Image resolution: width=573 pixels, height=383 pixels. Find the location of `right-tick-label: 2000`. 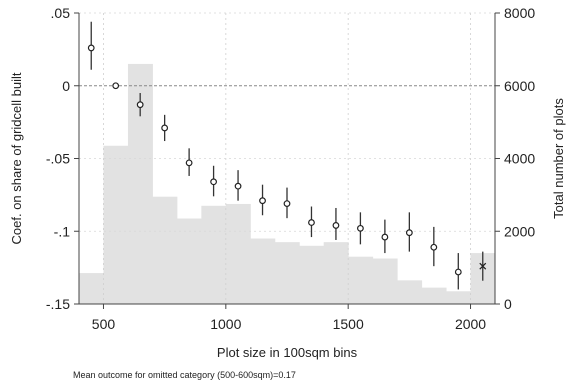

right-tick-label: 2000 is located at coordinates (519, 231).